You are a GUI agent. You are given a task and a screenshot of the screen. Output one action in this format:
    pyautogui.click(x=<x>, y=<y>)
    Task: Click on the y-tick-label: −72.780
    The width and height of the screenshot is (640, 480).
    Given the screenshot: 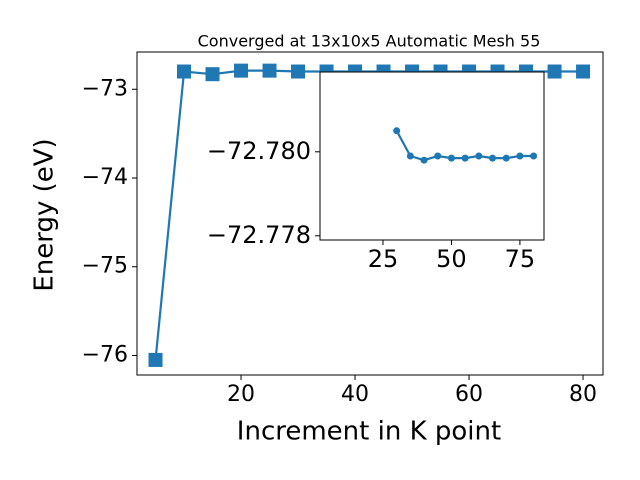 What is the action you would take?
    pyautogui.click(x=259, y=151)
    